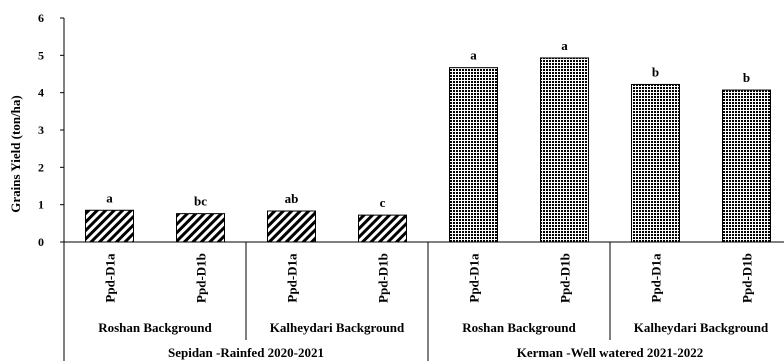 The image size is (784, 361). I want to click on environment-label: Kerman -Well watered 2021-2022, so click(610, 352).